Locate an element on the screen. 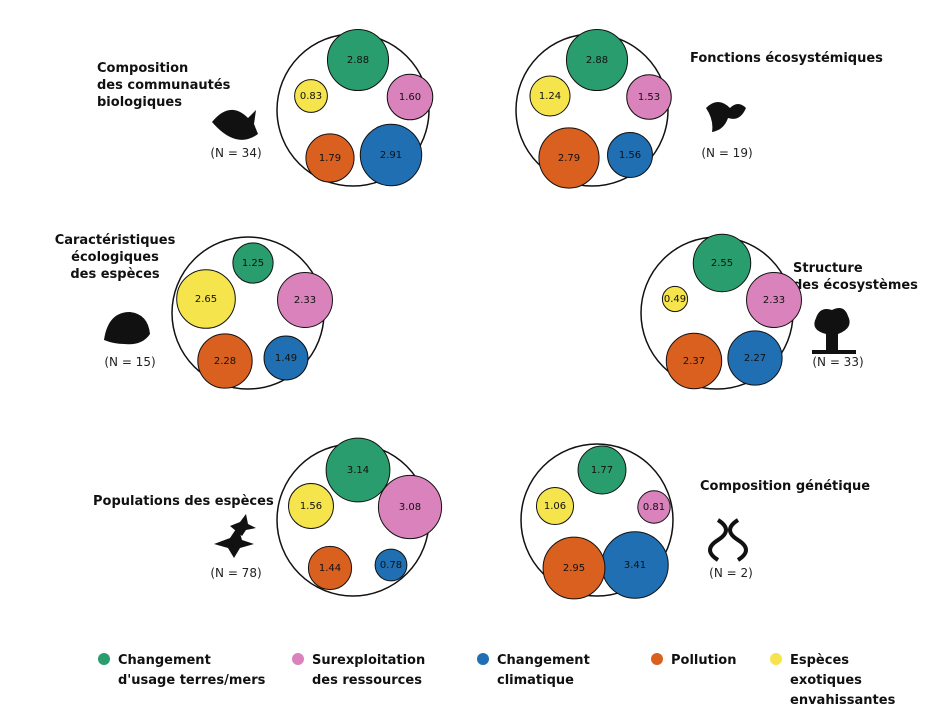  n-label: (N = 15) is located at coordinates (129, 362).